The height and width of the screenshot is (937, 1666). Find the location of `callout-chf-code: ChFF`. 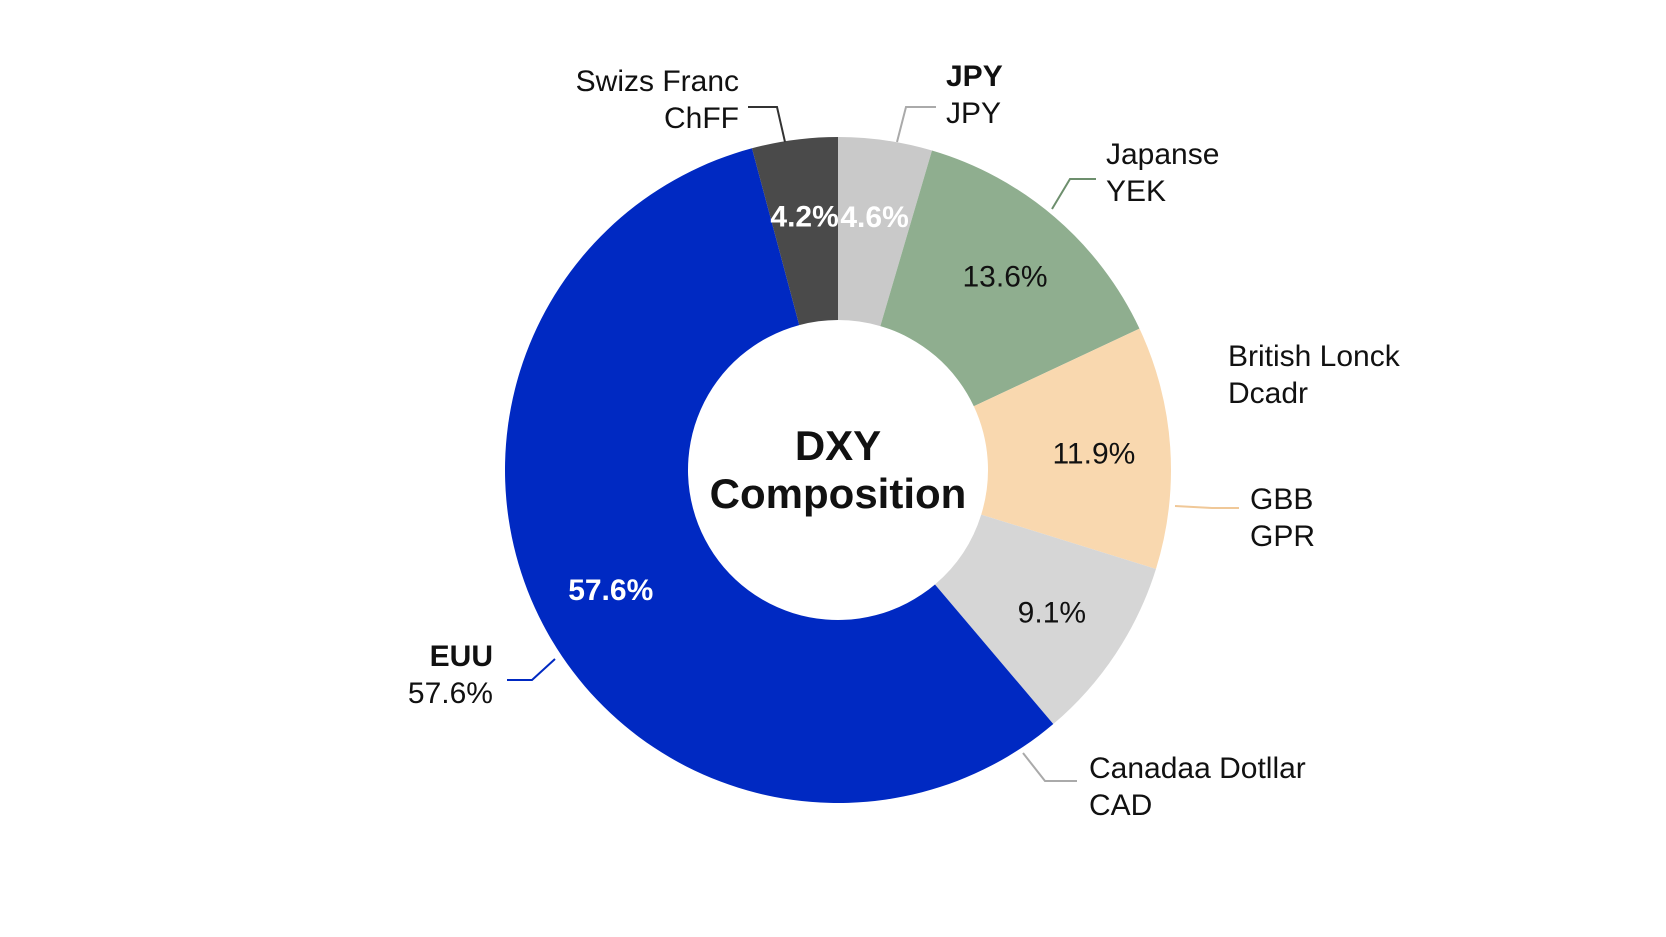

callout-chf-code: ChFF is located at coordinates (701, 118).